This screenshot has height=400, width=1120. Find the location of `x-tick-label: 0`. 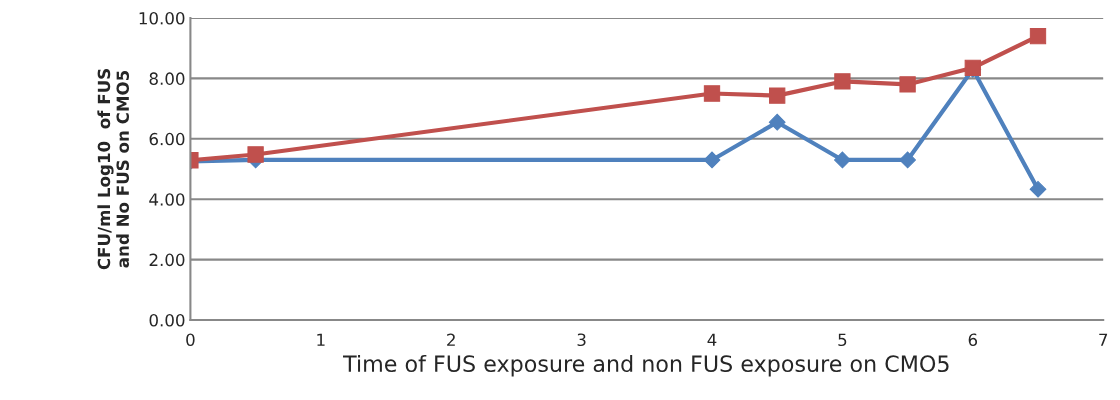

x-tick-label: 0 is located at coordinates (190, 340).